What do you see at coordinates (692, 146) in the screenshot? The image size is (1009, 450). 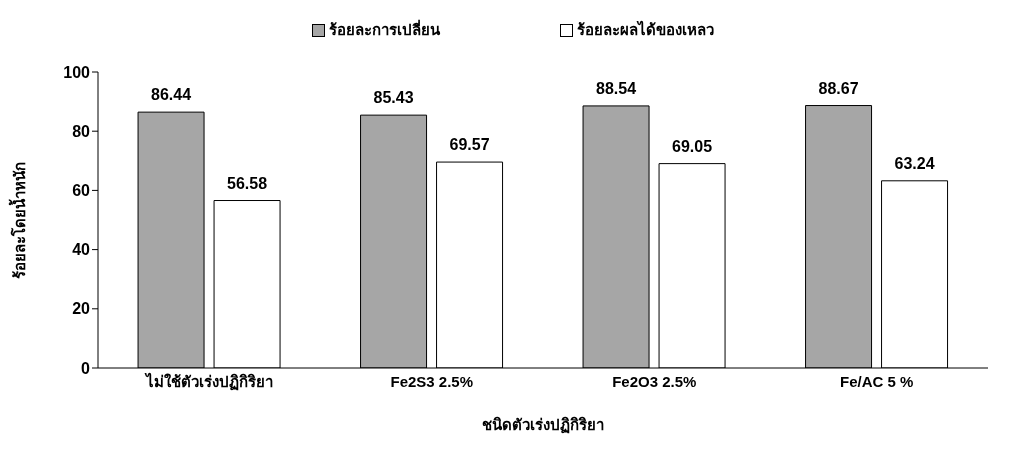 I see `data-label: 69.05` at bounding box center [692, 146].